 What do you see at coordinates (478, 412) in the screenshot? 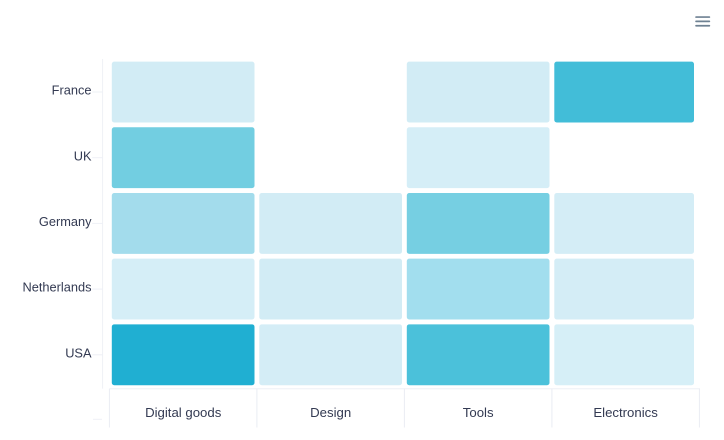
I see `svg-text: Tools` at bounding box center [478, 412].